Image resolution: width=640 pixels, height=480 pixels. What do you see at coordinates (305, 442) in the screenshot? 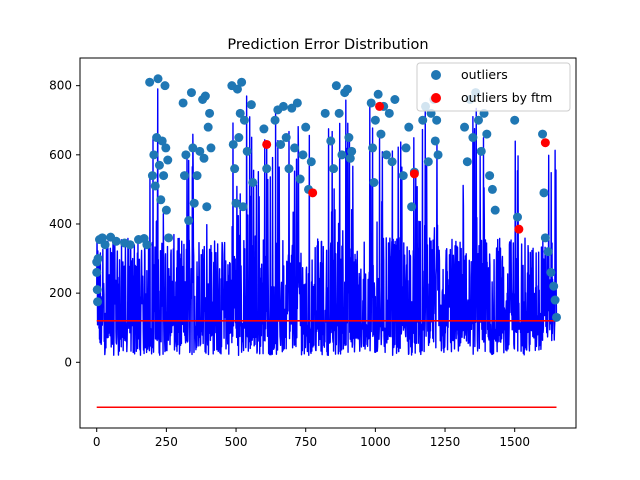
I see `x-tick-label: 750` at bounding box center [305, 442].